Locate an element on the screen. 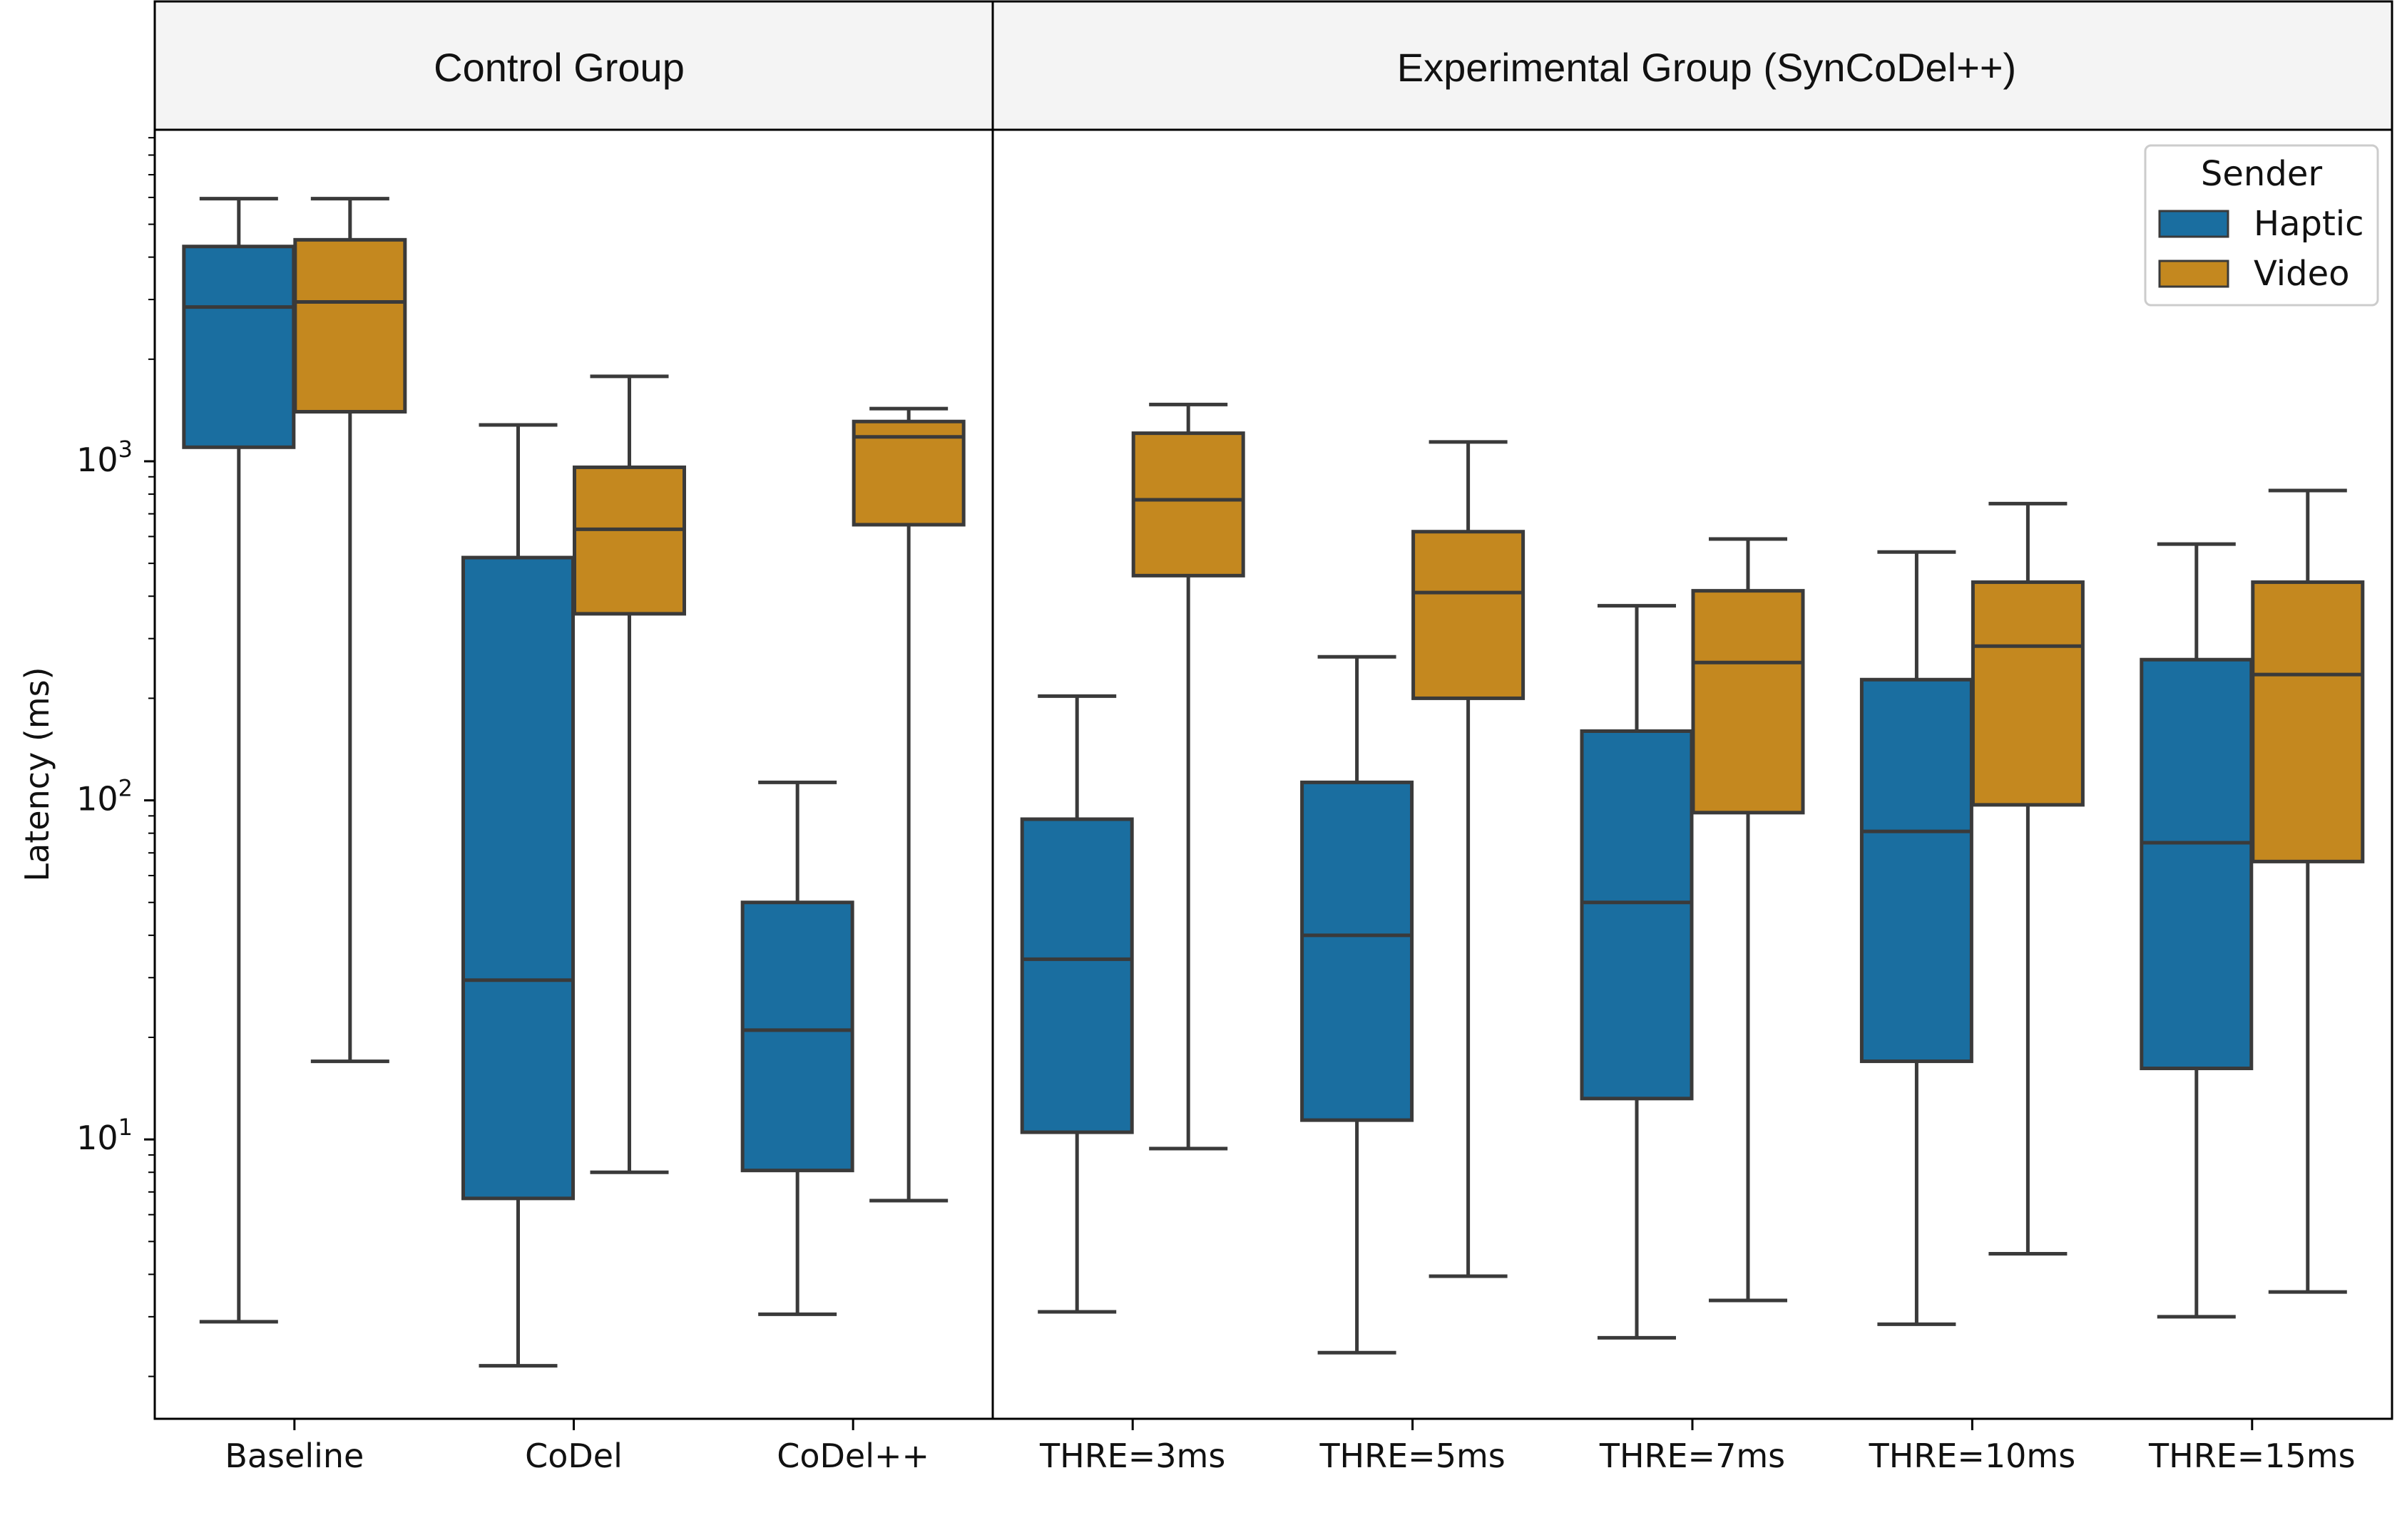 Image resolution: width=2407 pixels, height=1540 pixels. x-tick-label-baseline: Baseline is located at coordinates (294, 1456).